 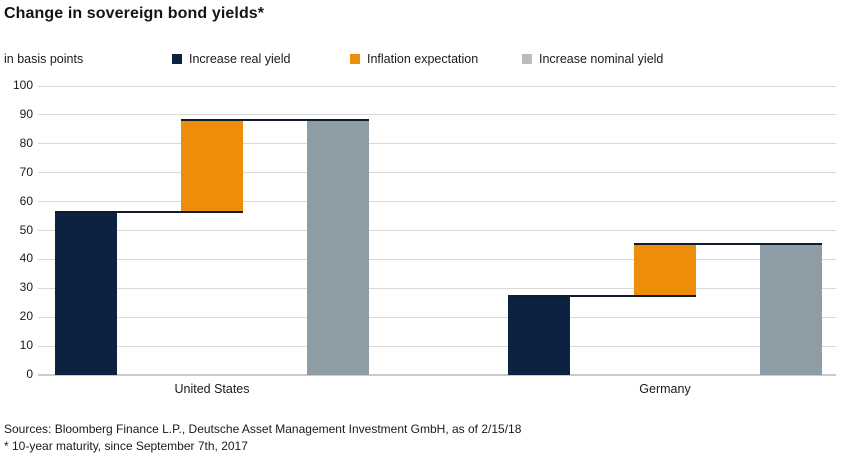 What do you see at coordinates (355, 59) in the screenshot?
I see `legend-swatch-inflation-expectation` at bounding box center [355, 59].